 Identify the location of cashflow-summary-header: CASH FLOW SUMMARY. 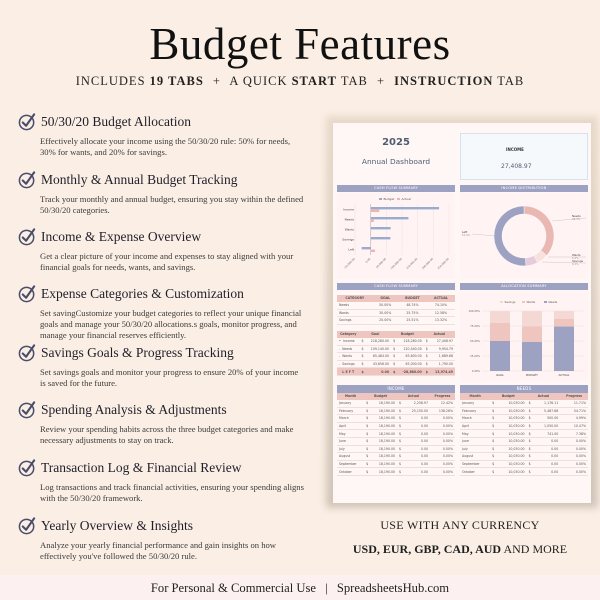
(396, 286).